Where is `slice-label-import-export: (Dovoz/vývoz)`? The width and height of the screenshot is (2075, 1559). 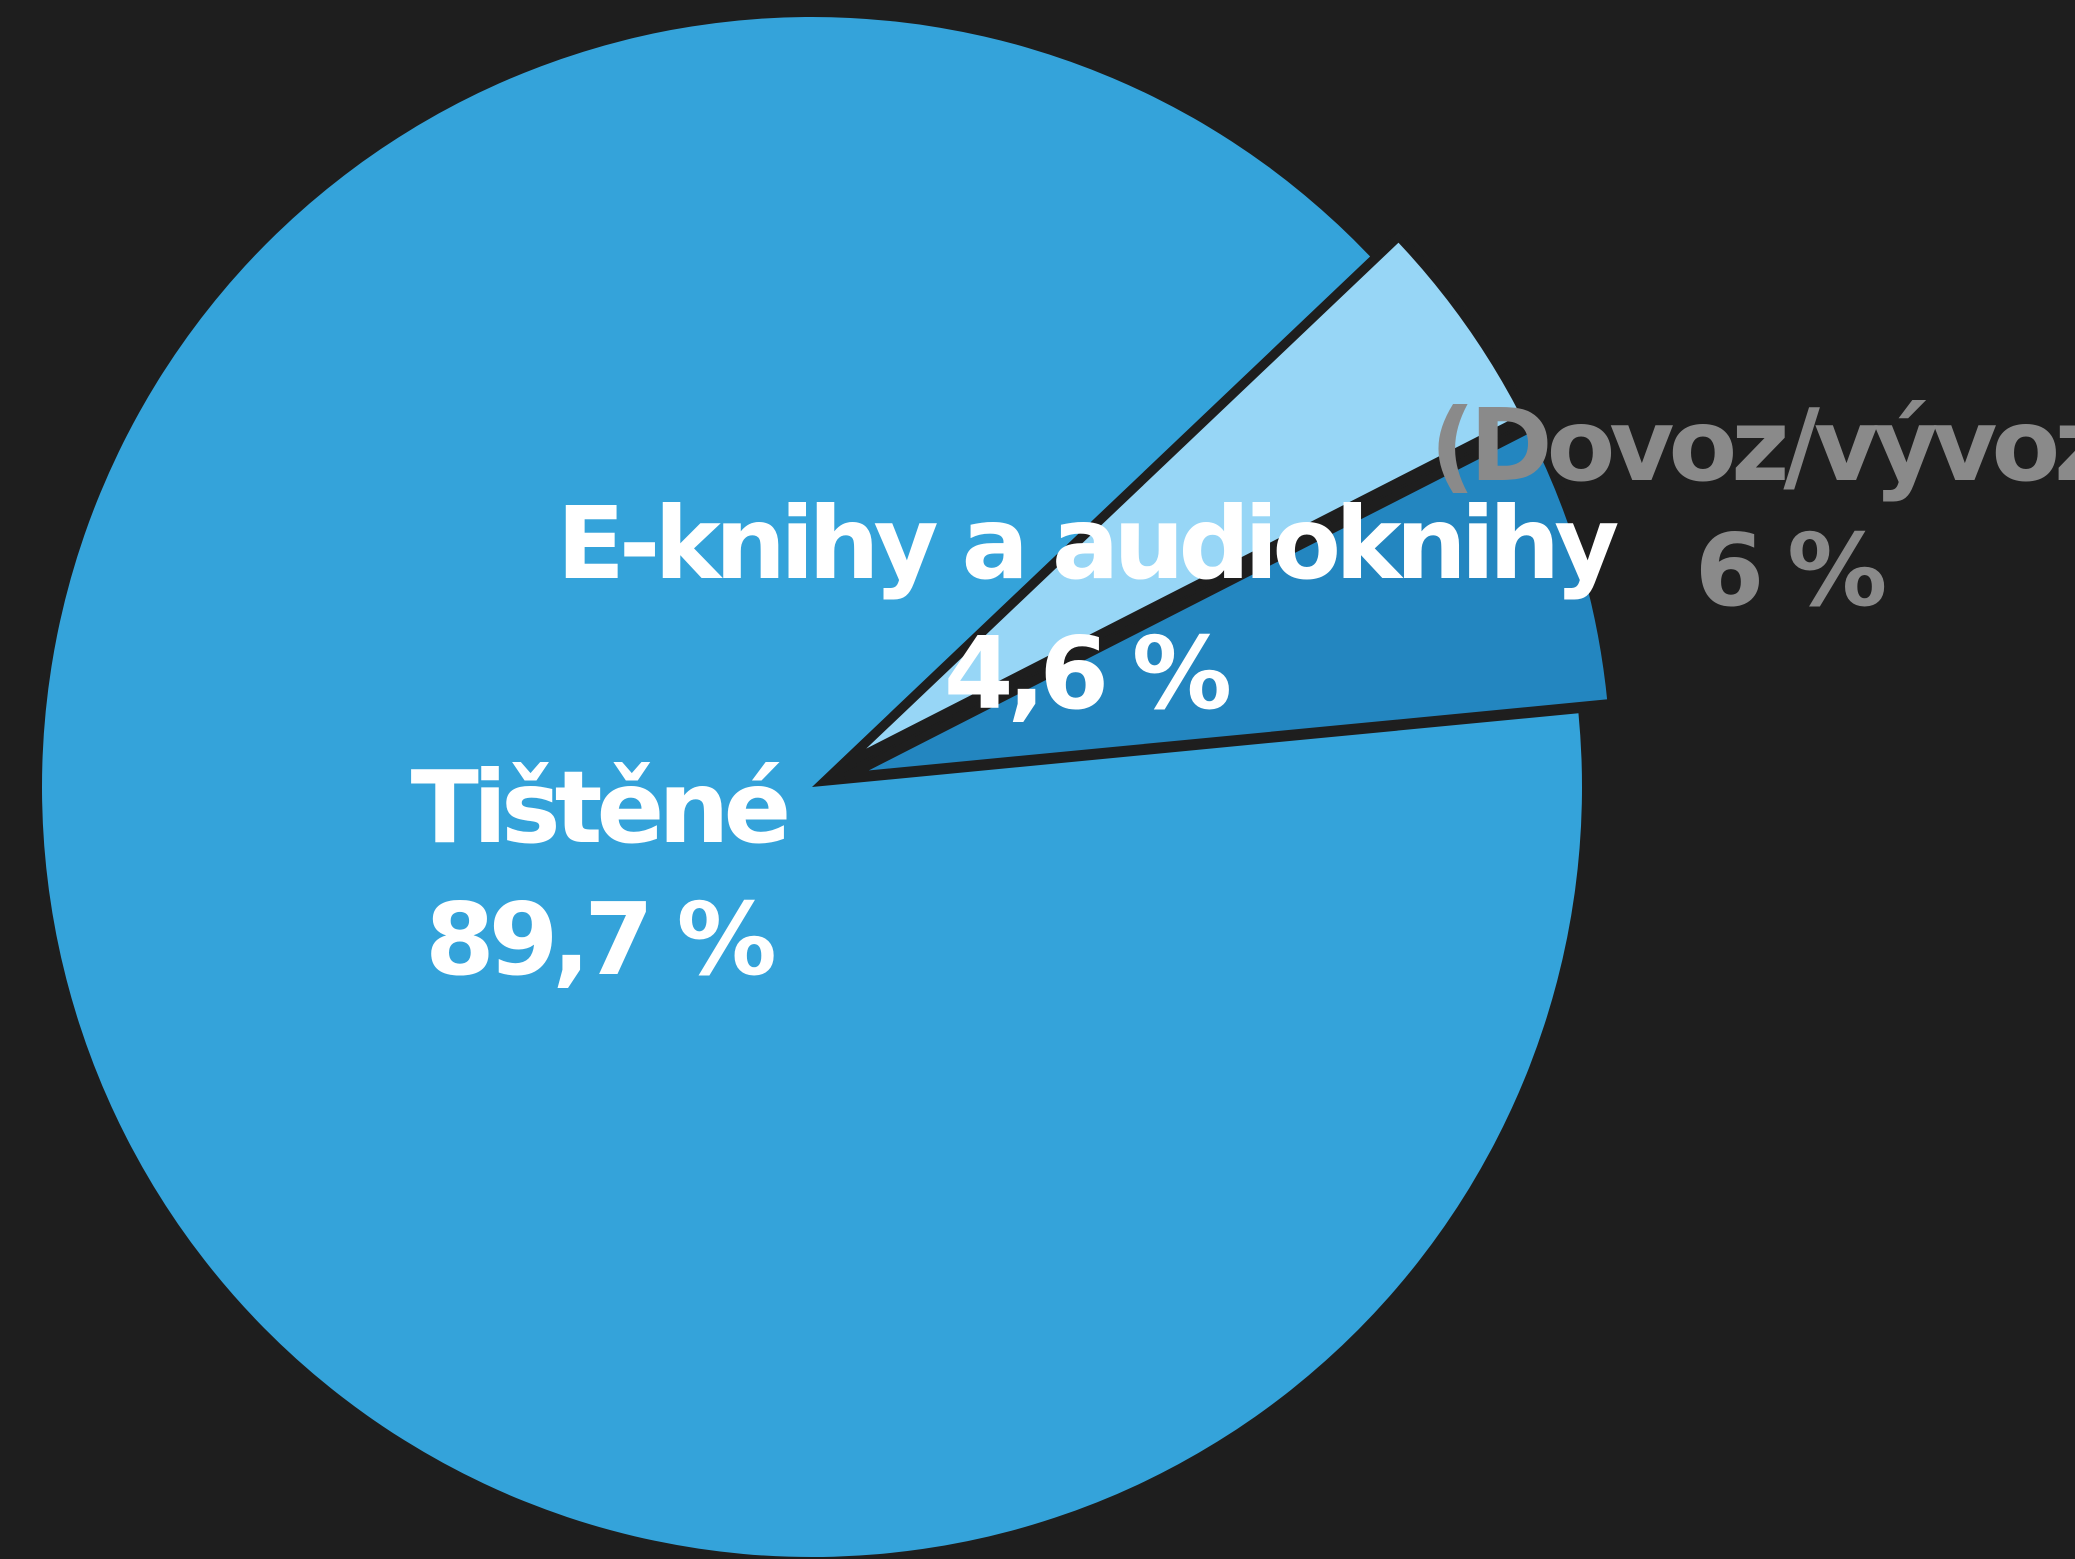
slice-label-import-export: (Dovoz/vývoz) is located at coordinates (1752, 445).